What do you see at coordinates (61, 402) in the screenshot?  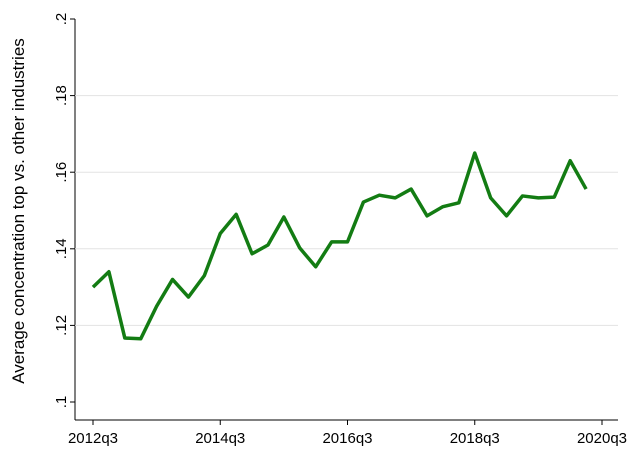 I see `y-tick-label: .1` at bounding box center [61, 402].